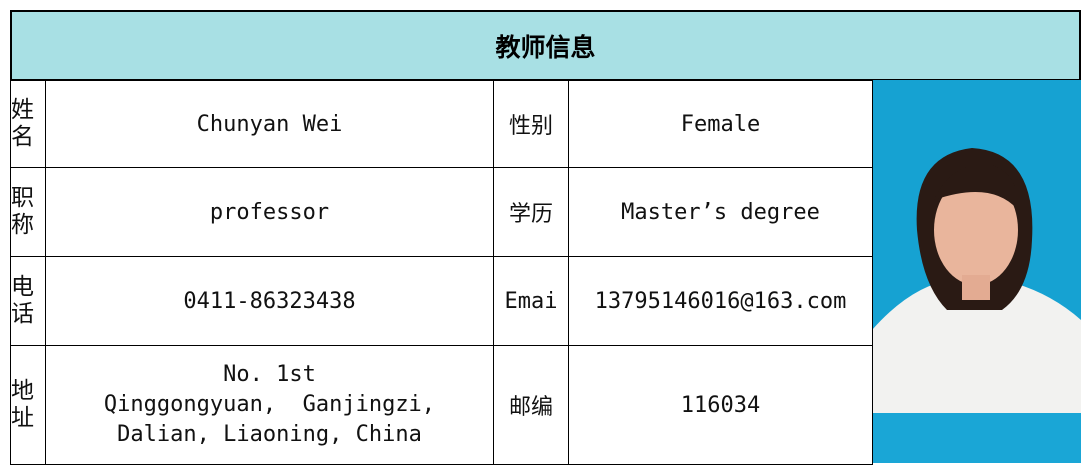  Describe the element at coordinates (531, 405) in the screenshot. I see `field-label: 邮编` at that location.